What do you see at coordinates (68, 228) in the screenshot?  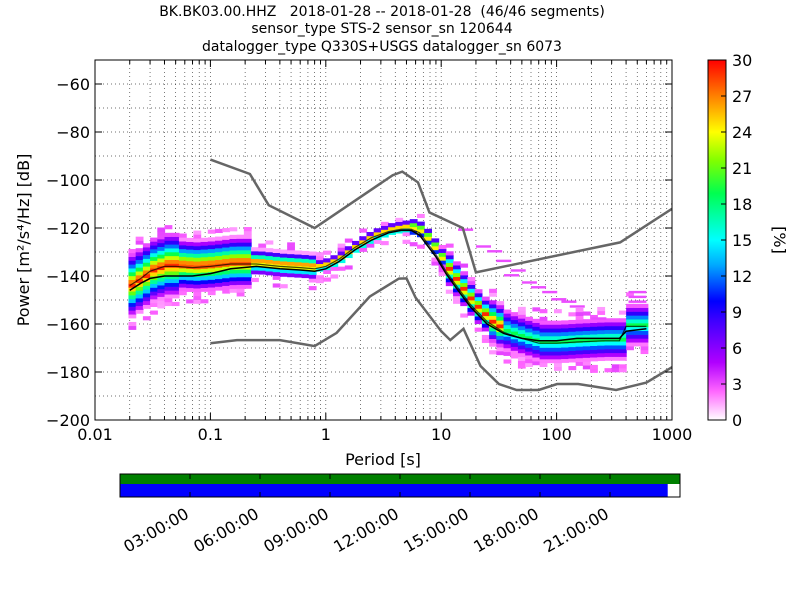 I see `y-tick-label: −120` at bounding box center [68, 228].